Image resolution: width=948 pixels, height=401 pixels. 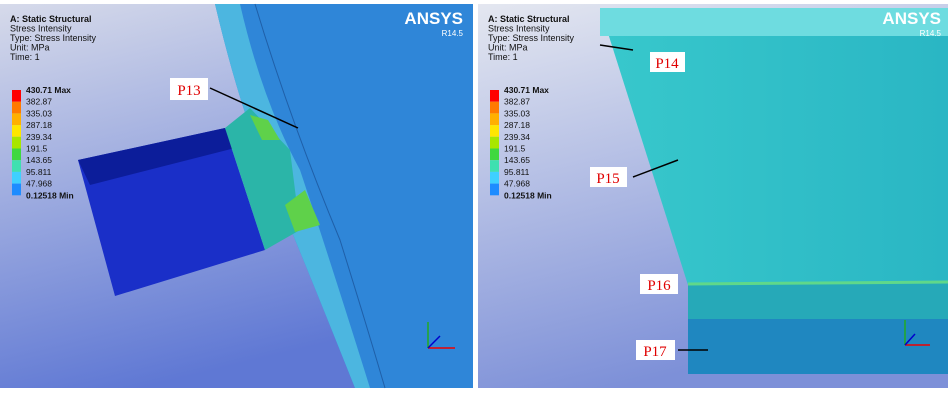 I want to click on cylinder, so click(x=818, y=346).